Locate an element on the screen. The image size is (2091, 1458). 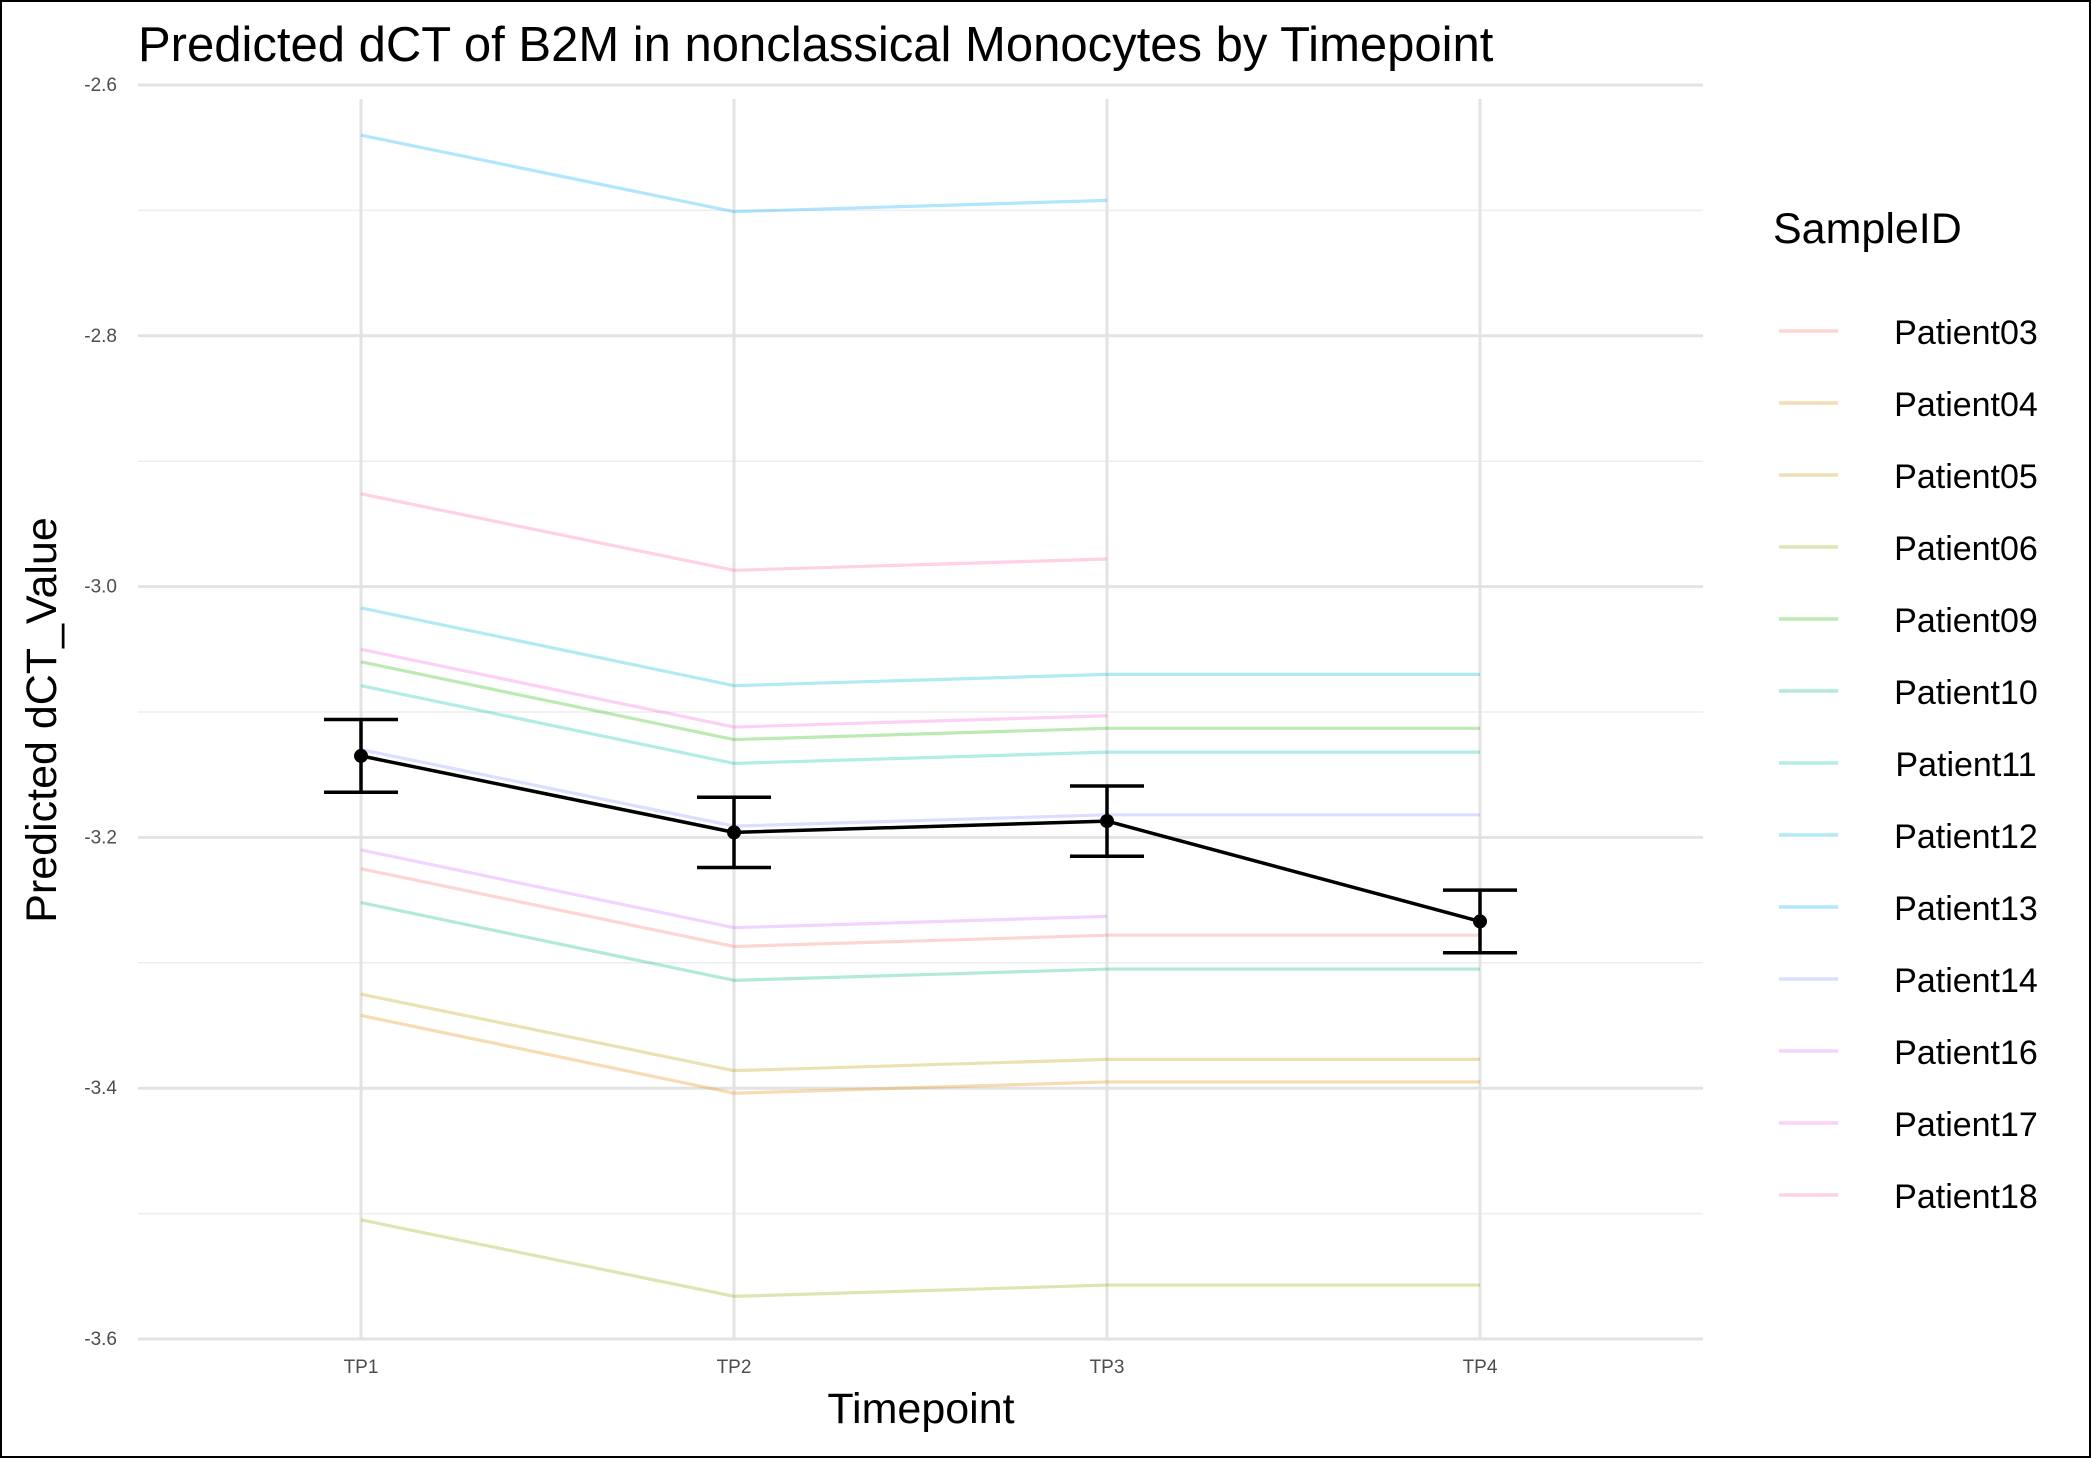
series-line-patient18 is located at coordinates (734, 532).